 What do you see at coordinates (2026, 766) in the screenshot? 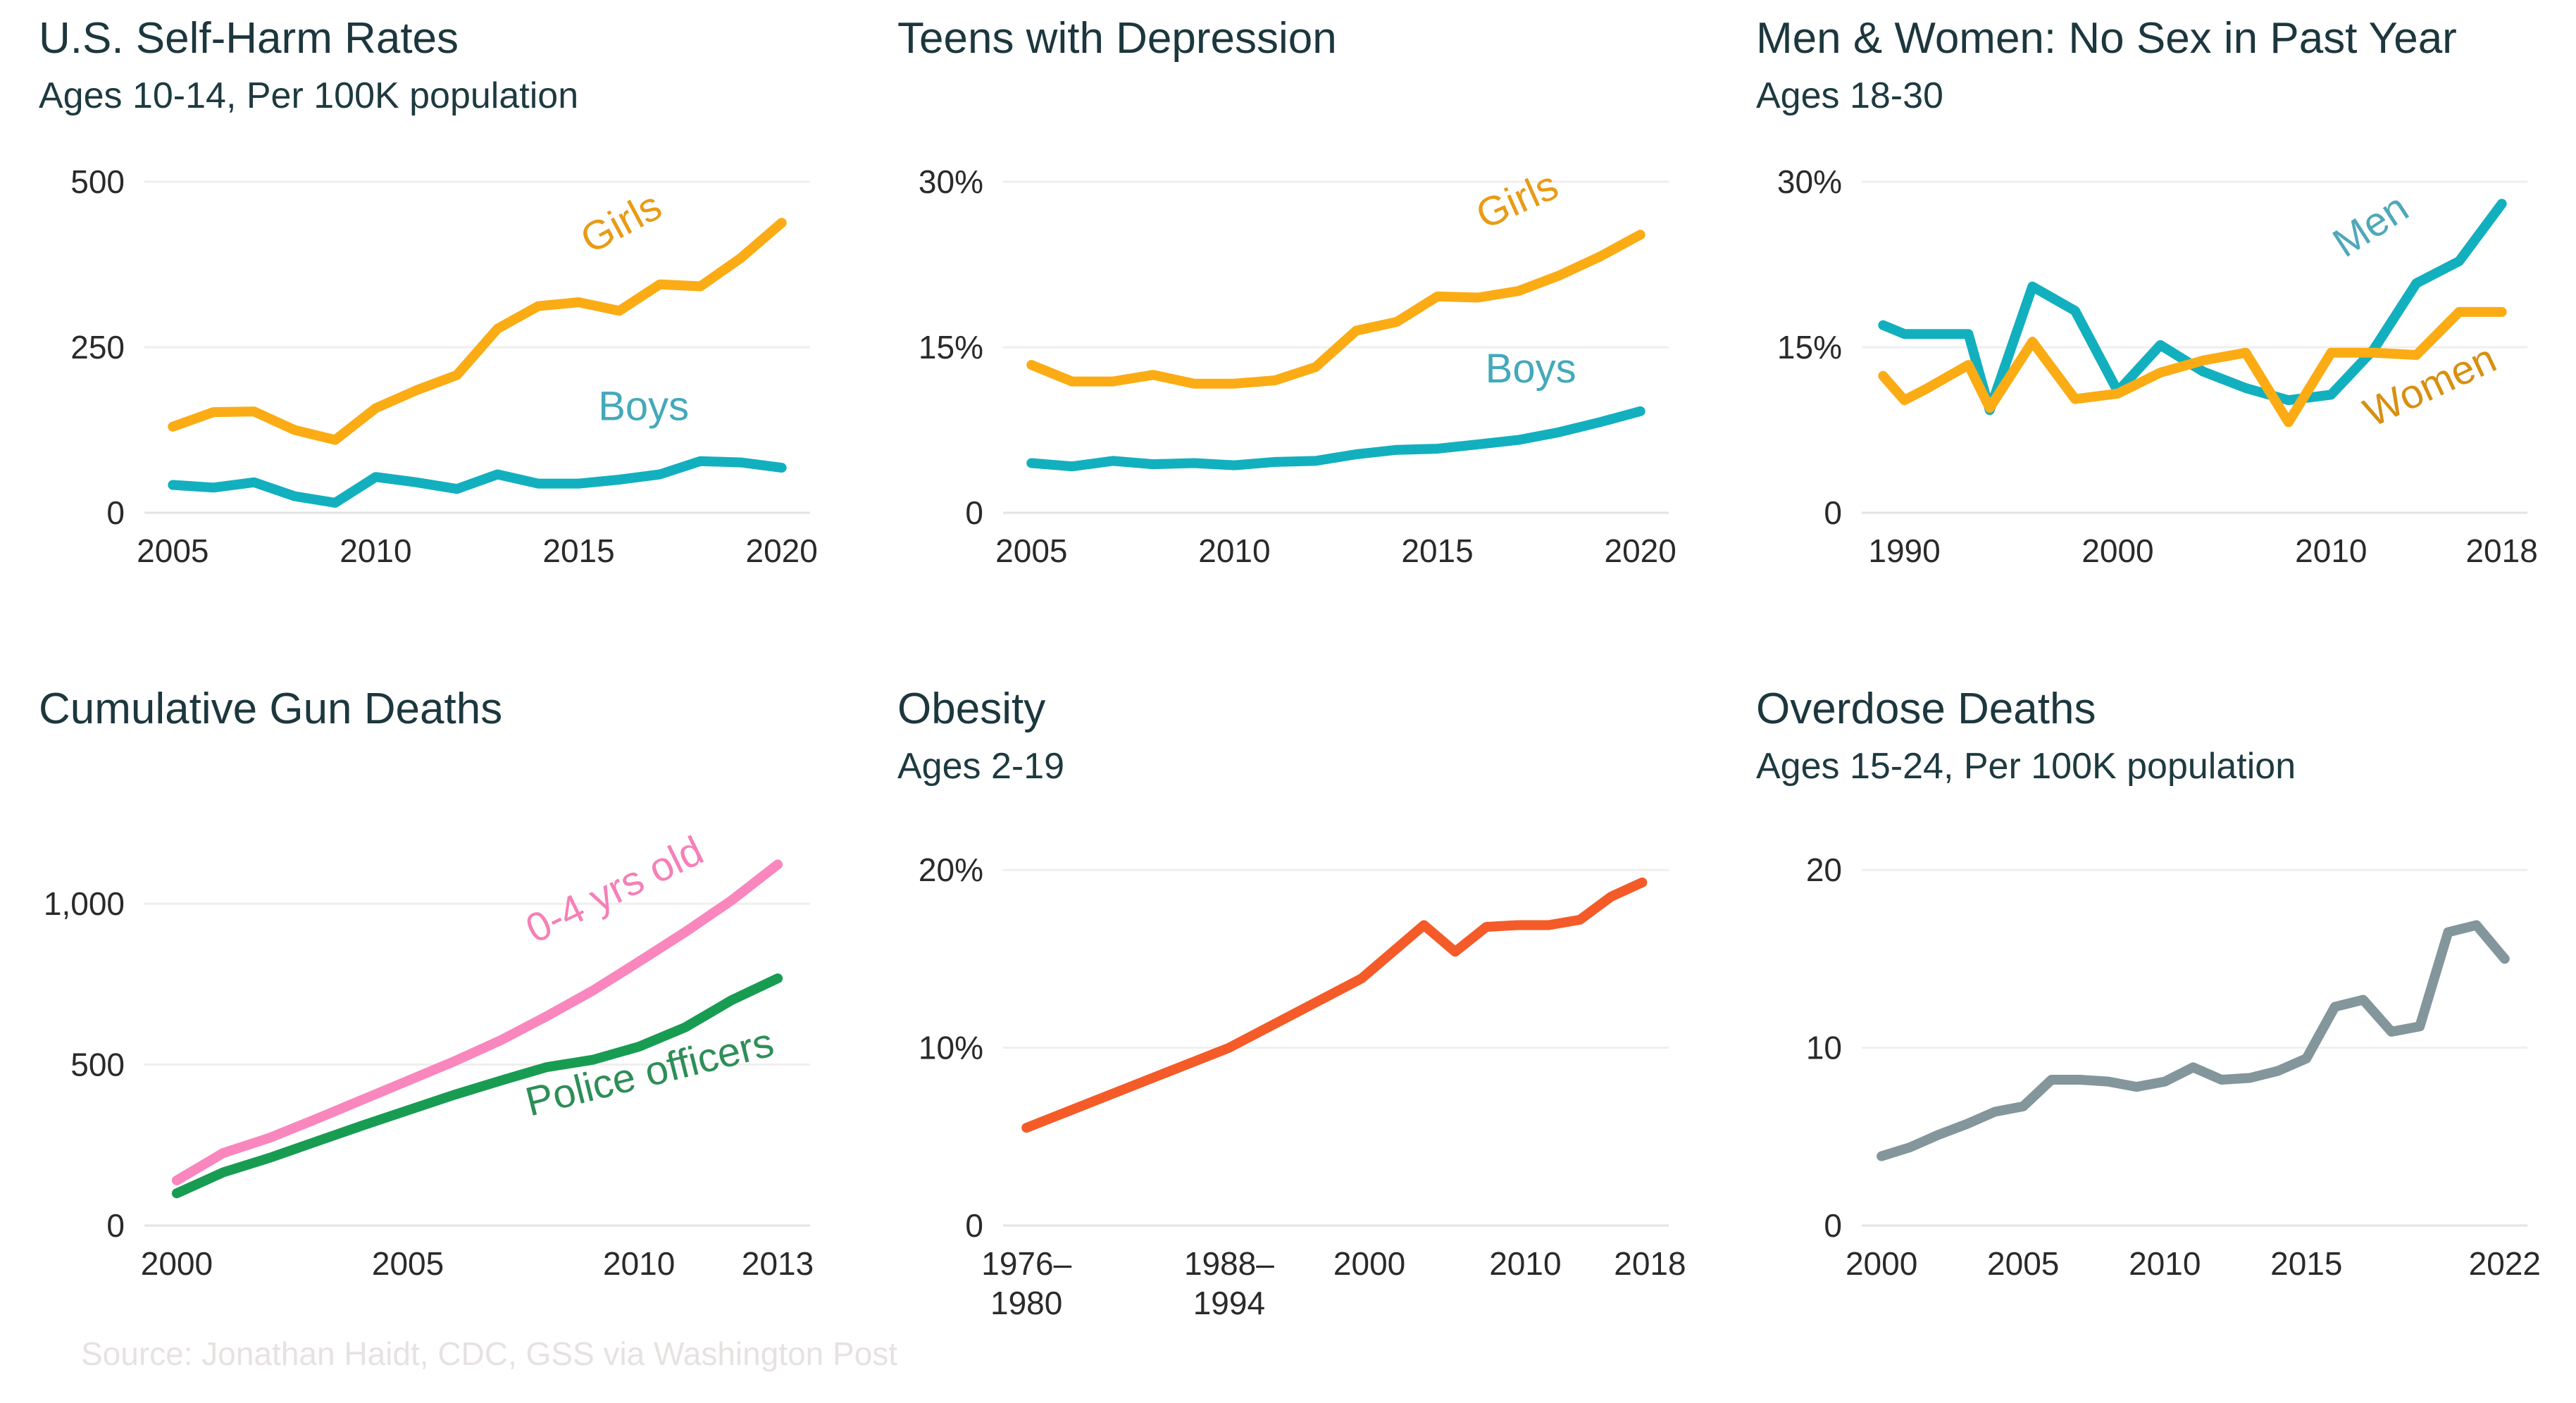
I see `chart-subtitle: Ages 15-24, Per 100K population` at bounding box center [2026, 766].